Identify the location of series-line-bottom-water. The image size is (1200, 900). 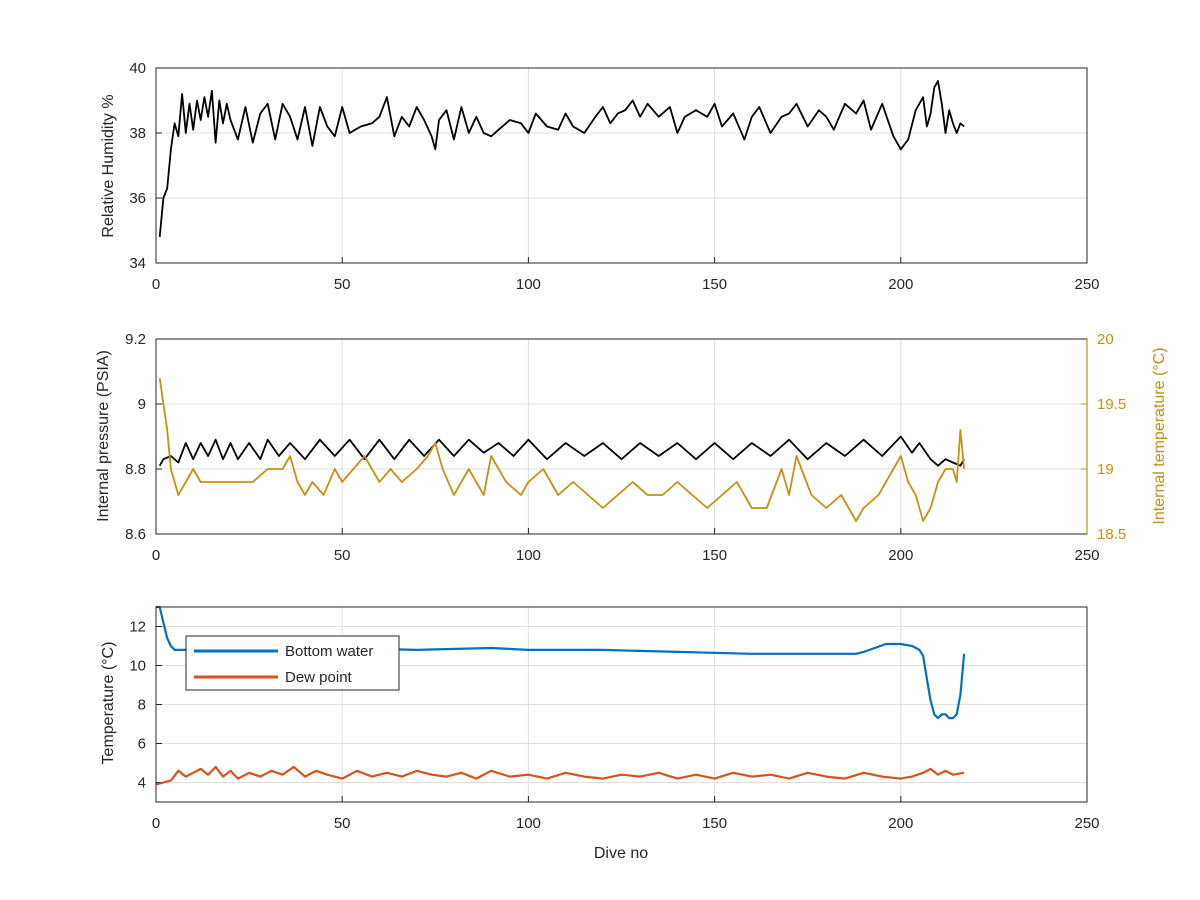
(561, 662).